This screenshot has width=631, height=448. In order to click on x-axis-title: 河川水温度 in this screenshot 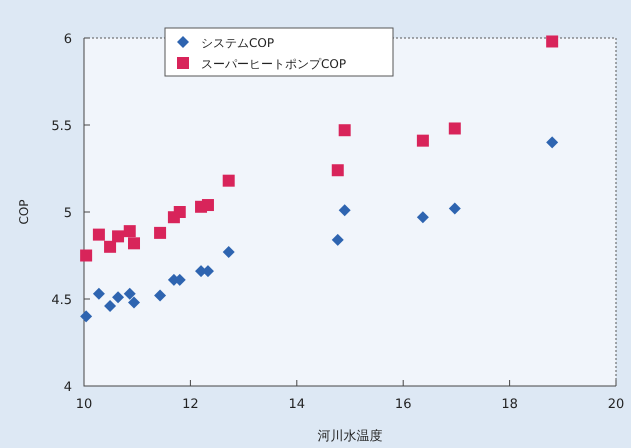, I will do `click(350, 436)`.